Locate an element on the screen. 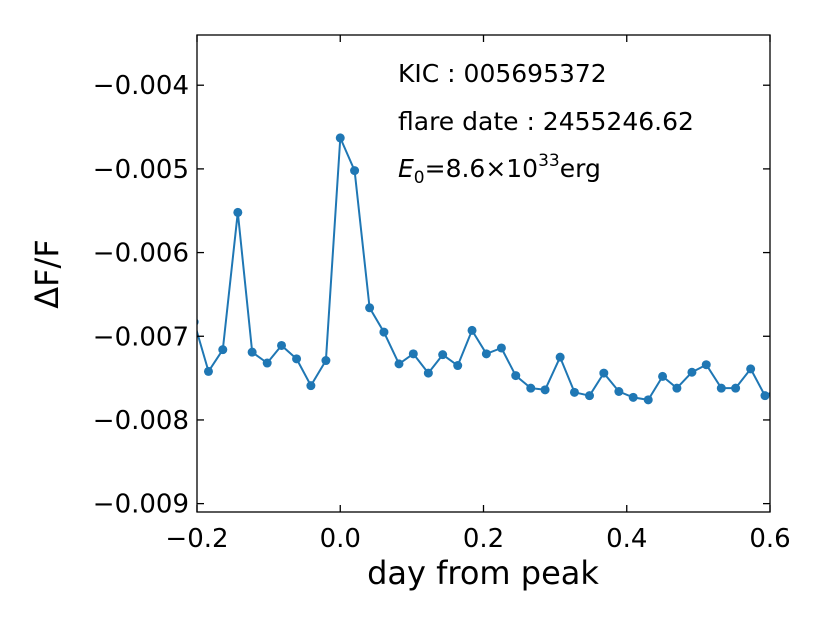 Image resolution: width=830 pixels, height=623 pixels. energy-value: =8.6×10 is located at coordinates (481, 168).